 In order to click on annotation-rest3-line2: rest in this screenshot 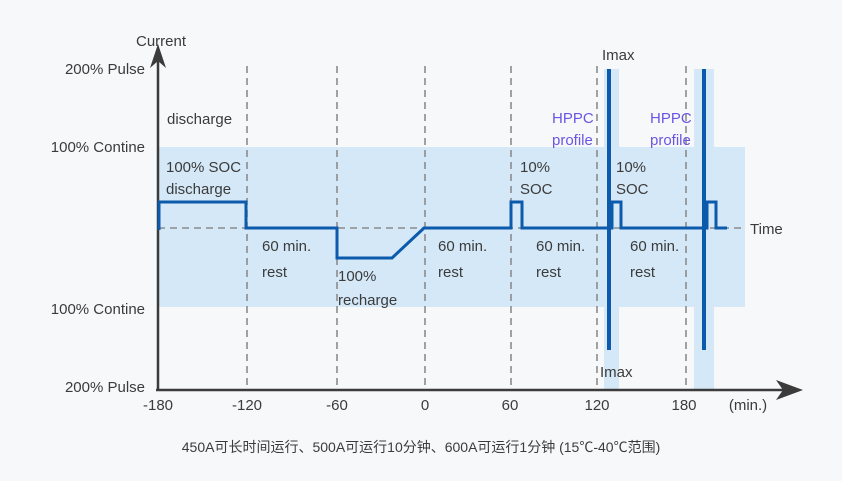, I will do `click(549, 272)`.